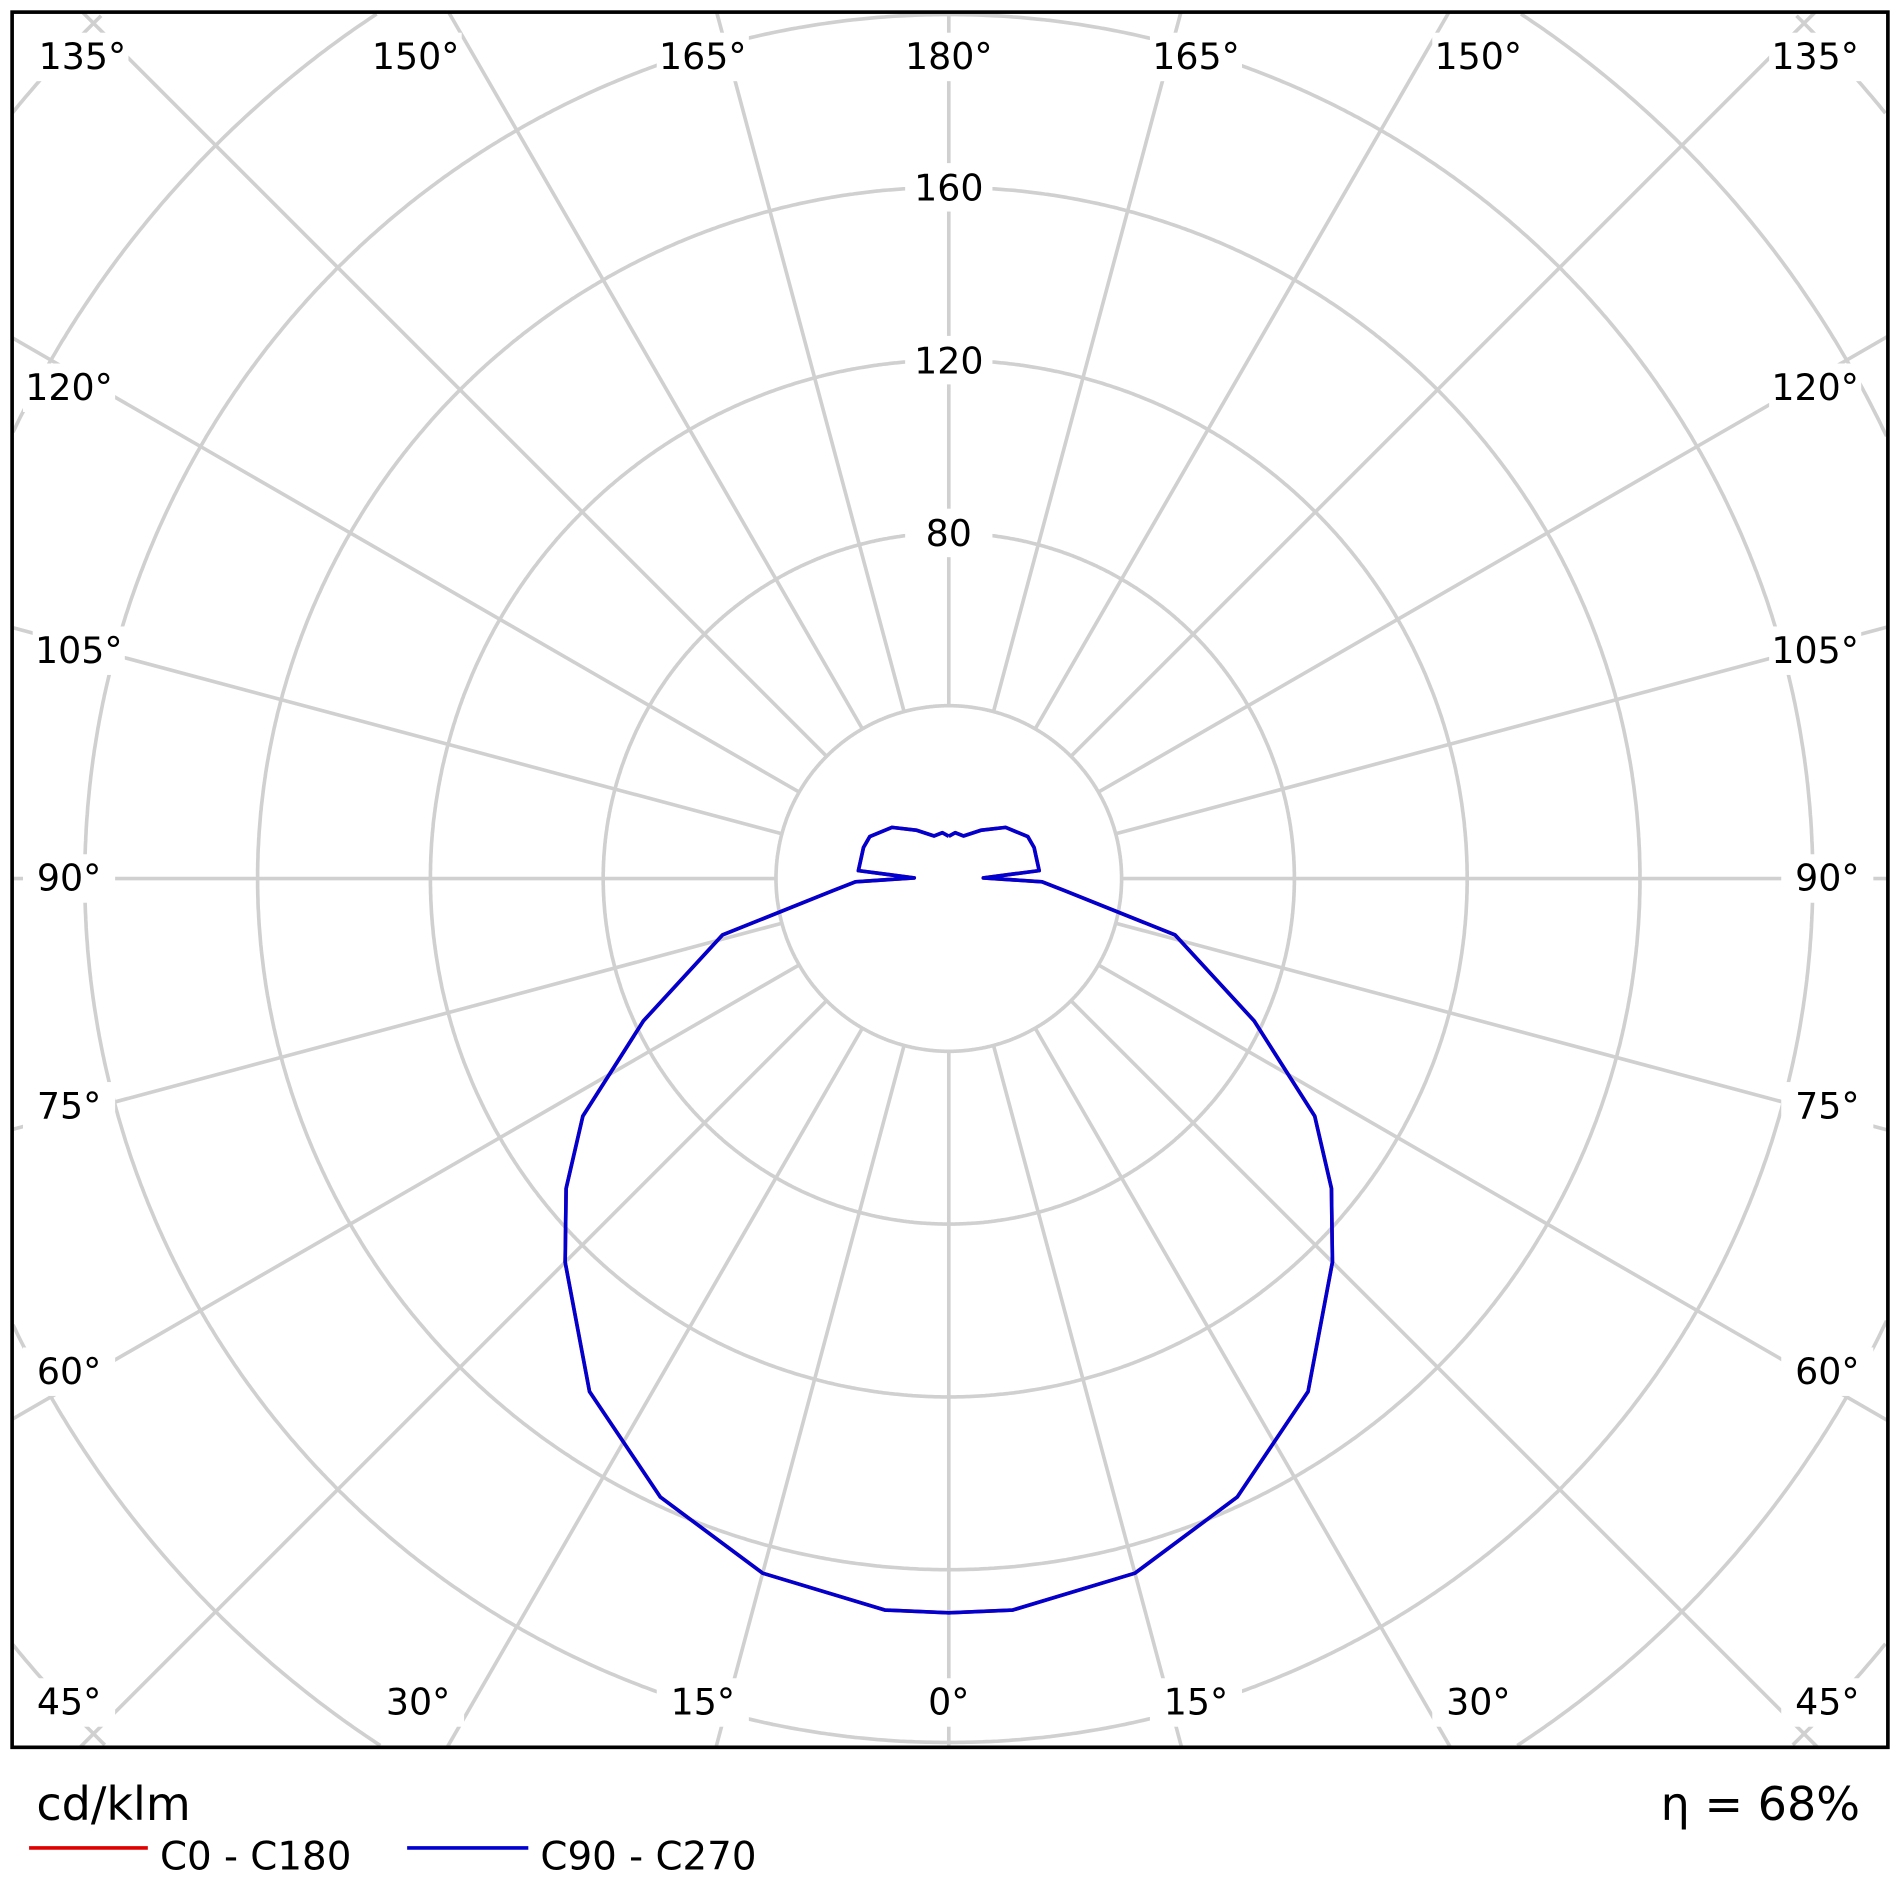 This screenshot has width=1900, height=1900. Describe the element at coordinates (1760, 1804) in the screenshot. I see `efficiency-label: η = 68%` at that location.